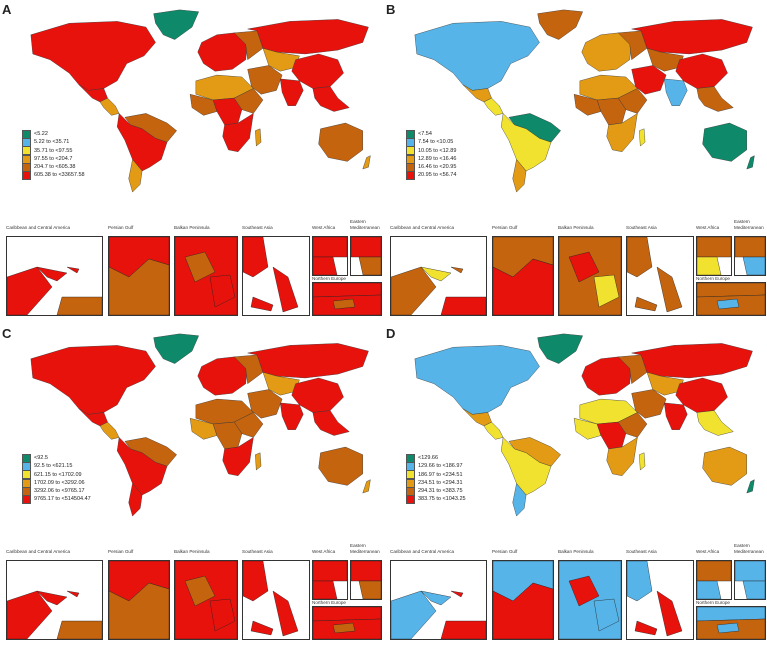  I want to click on legend-entry: 35.71 to <97.55, so click(53, 151).